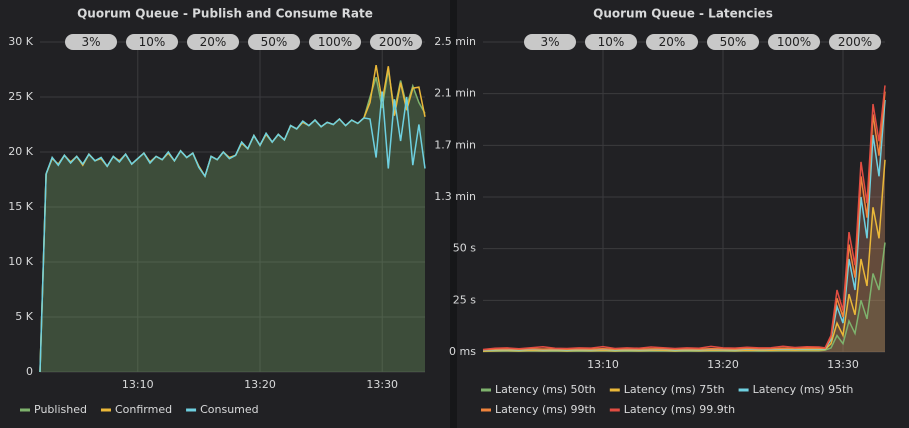  Describe the element at coordinates (464, 248) in the screenshot. I see `y-tick-label: 50 s` at that location.